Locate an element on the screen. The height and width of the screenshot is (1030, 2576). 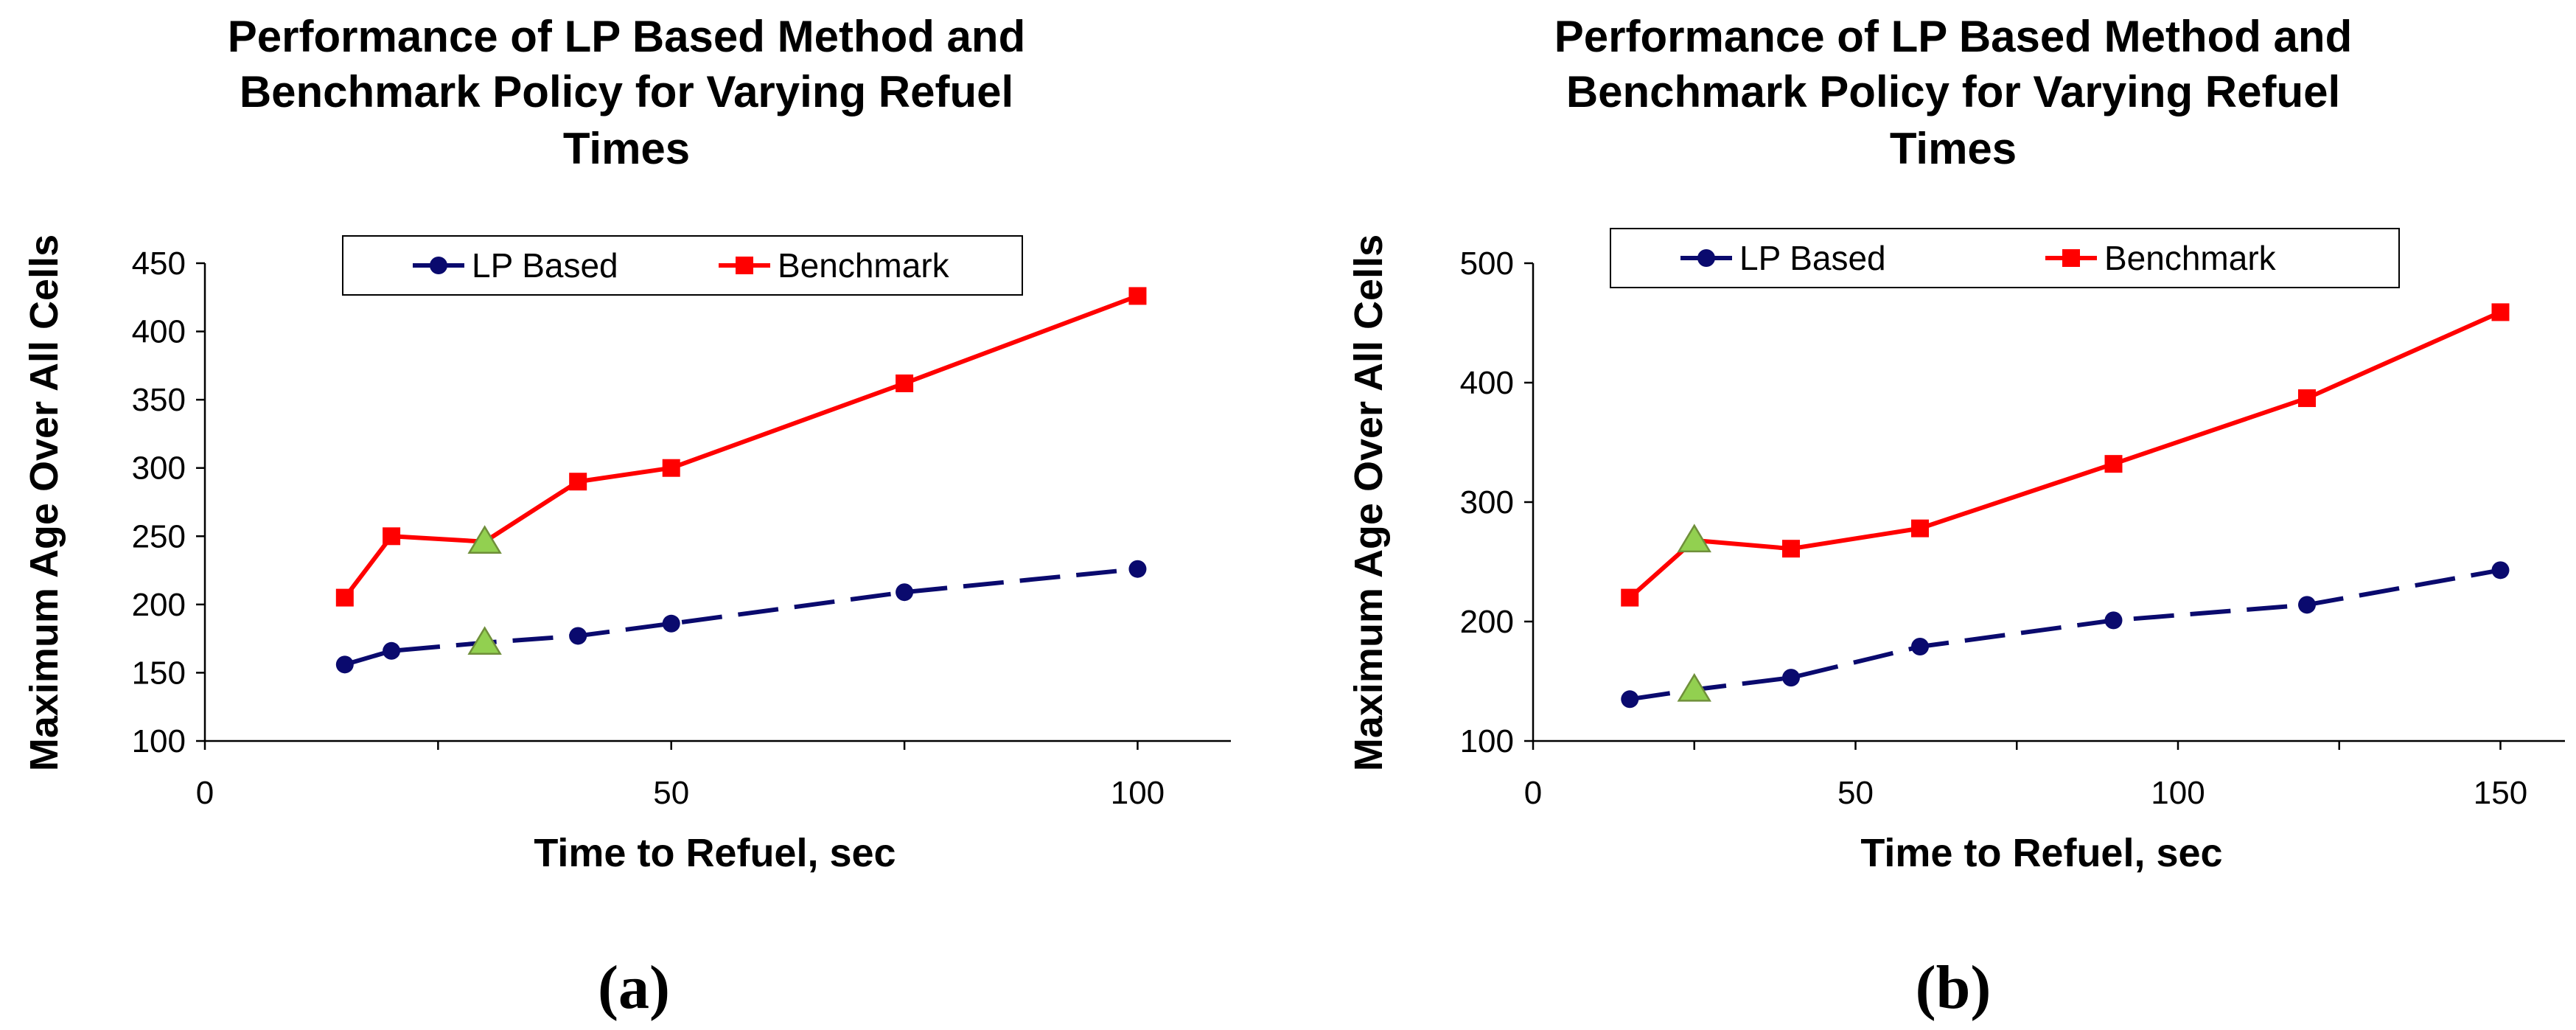
y-tick-label: 500 is located at coordinates (1487, 264).